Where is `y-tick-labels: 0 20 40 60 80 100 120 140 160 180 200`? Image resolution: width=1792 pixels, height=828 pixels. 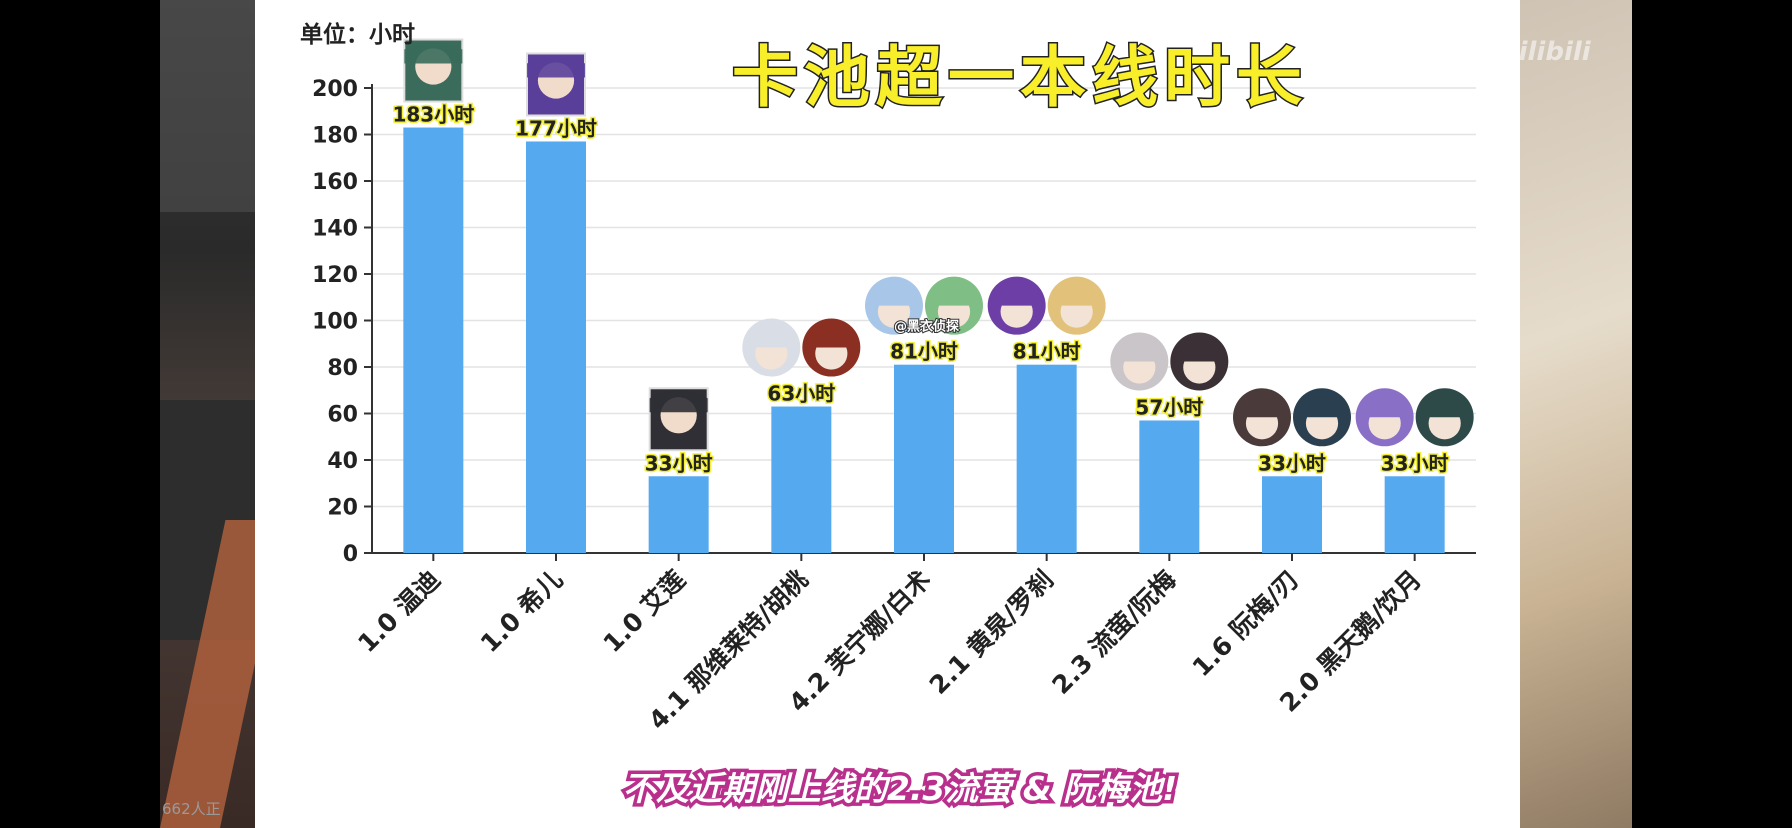 y-tick-labels: 0 20 40 60 80 100 120 140 160 180 200 is located at coordinates (335, 322).